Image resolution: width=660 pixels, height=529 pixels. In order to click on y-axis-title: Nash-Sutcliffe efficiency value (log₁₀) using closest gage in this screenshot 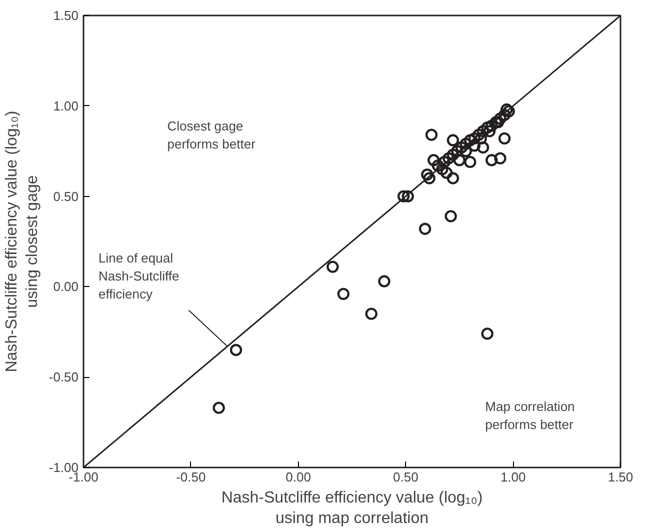, I will do `click(22, 241)`.